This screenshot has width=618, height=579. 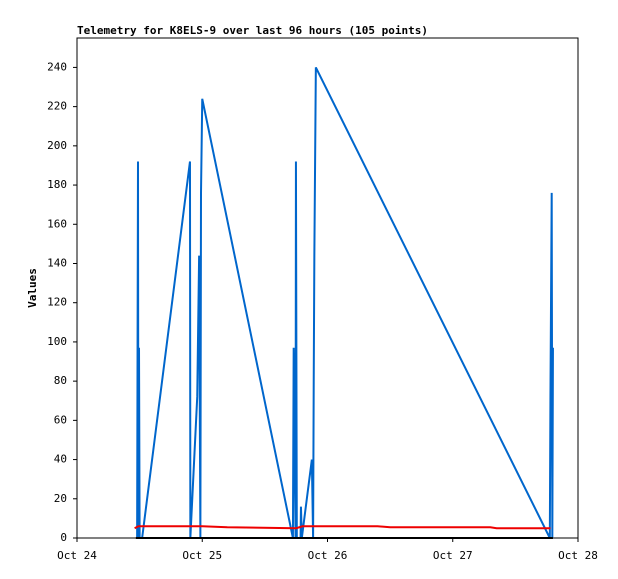 I want to click on y-tick-label: 220, so click(x=57, y=106).